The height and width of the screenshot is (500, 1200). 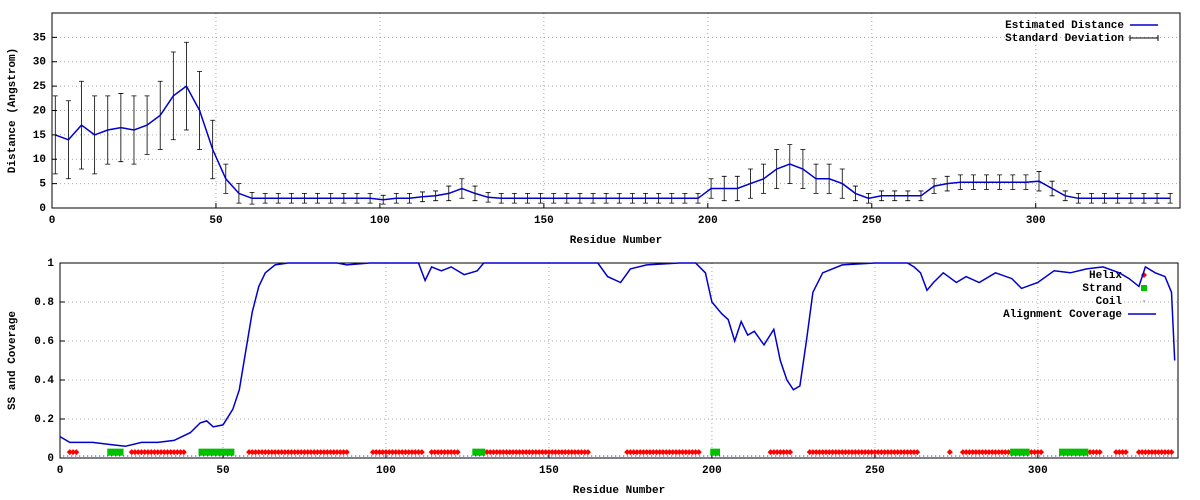 I want to click on y-tick-label: 15, so click(x=40, y=136).